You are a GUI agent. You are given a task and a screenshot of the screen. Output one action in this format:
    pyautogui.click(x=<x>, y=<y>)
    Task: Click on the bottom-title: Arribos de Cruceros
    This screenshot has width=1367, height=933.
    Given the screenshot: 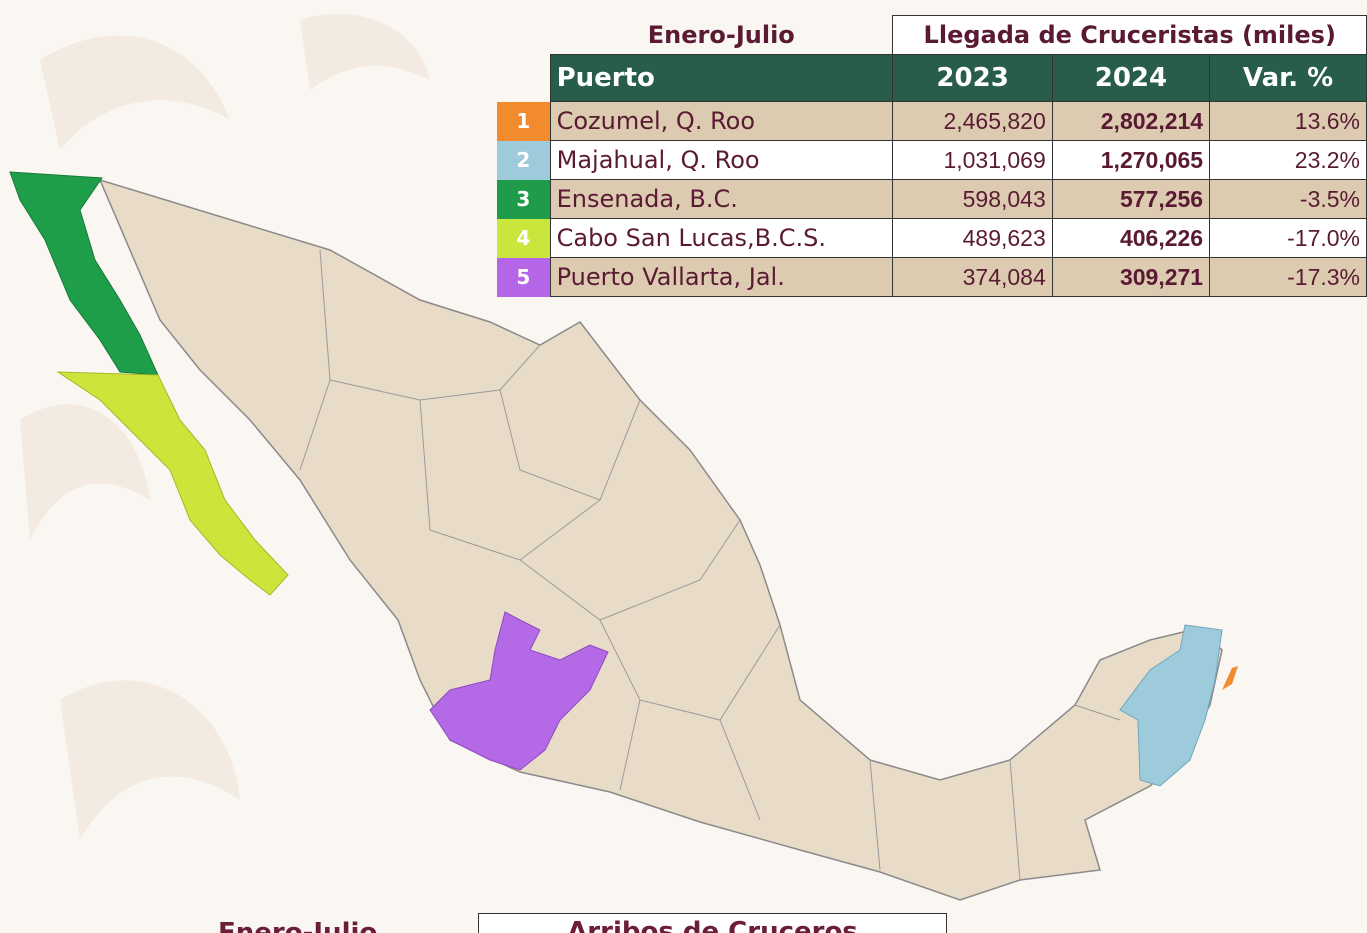 What is the action you would take?
    pyautogui.click(x=712, y=923)
    